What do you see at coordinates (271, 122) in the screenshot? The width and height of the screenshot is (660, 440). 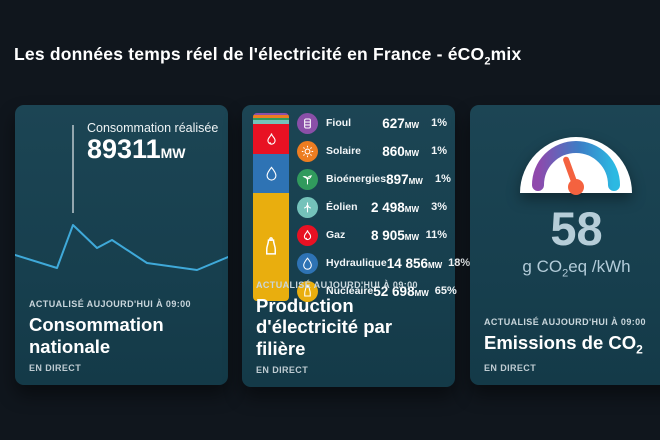 I see `bar-segment-éolien` at bounding box center [271, 122].